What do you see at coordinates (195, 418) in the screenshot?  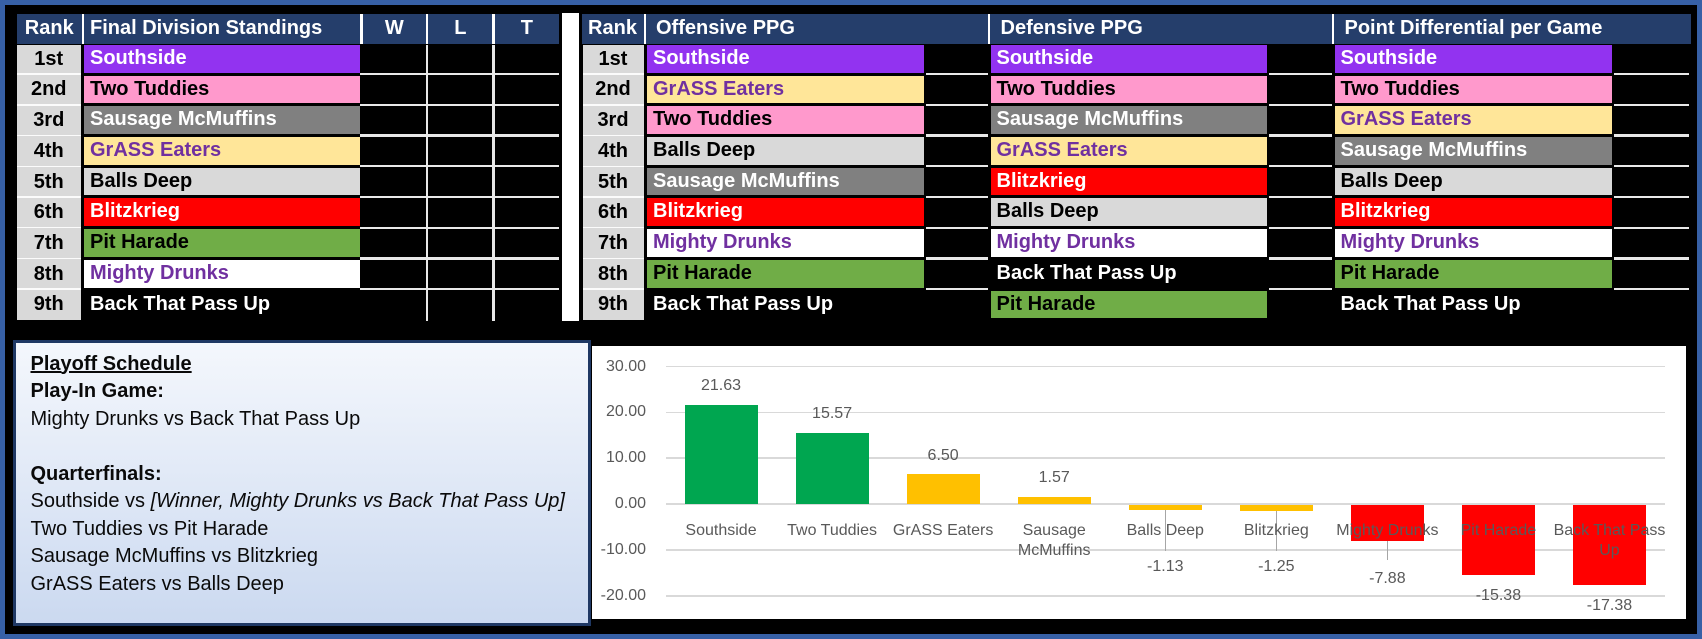 I see `play-in-game: Mighty Drunks vs Back That Pass Up` at bounding box center [195, 418].